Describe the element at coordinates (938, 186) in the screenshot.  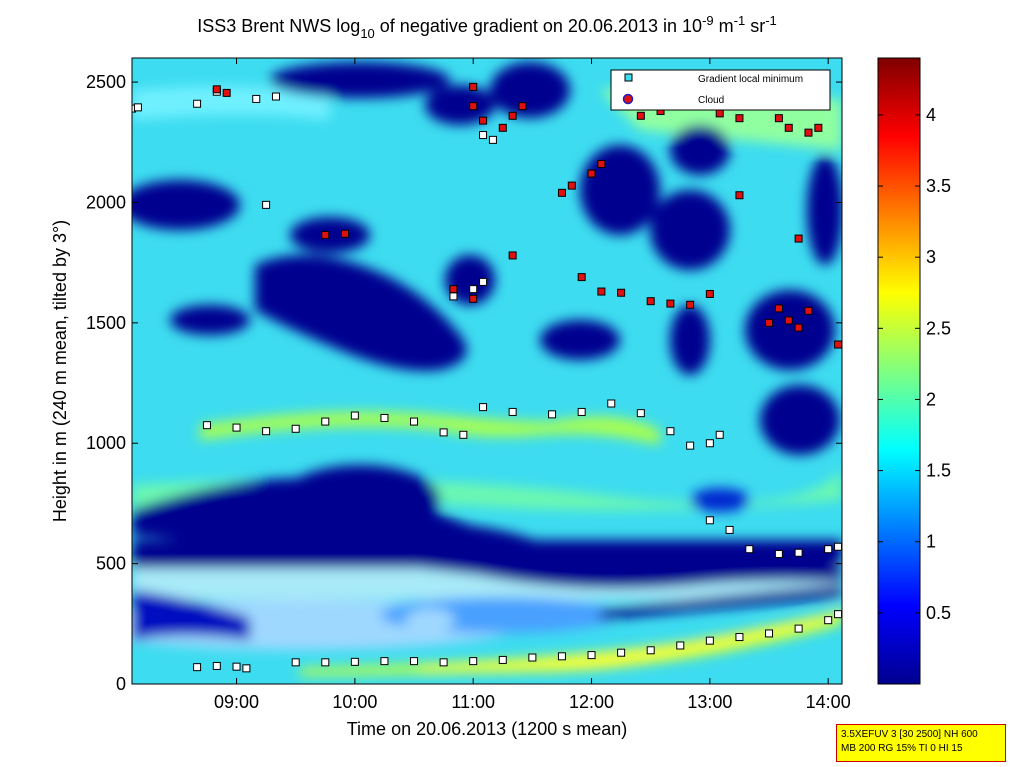
I see `colorbar-tick-label: 3.5` at that location.